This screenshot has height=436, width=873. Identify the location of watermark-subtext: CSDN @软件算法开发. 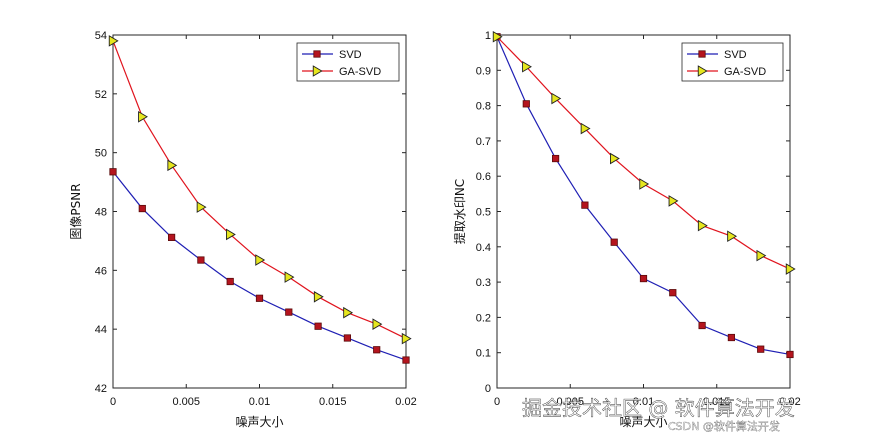
(724, 426).